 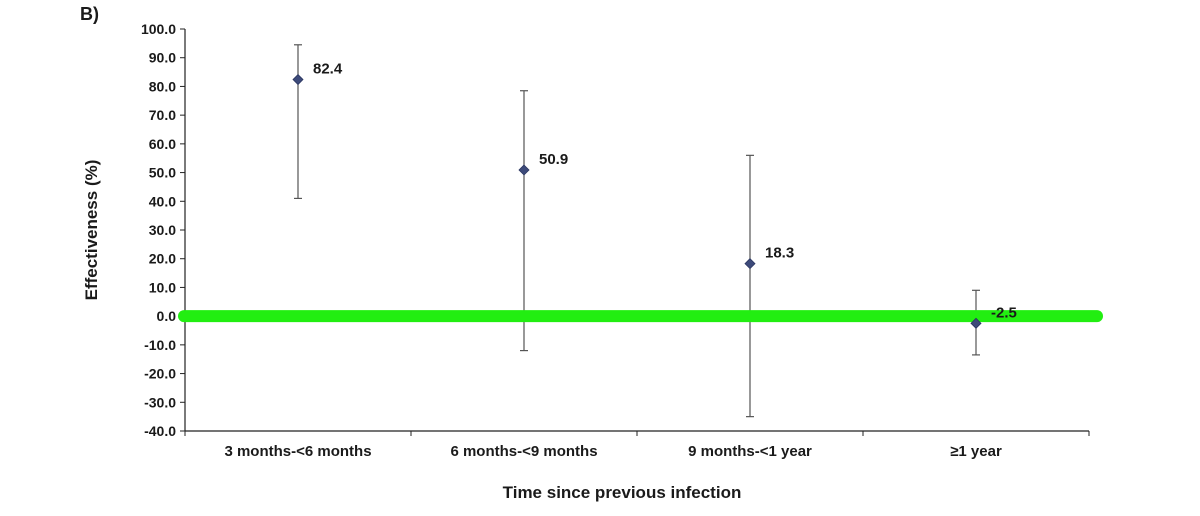 What do you see at coordinates (162, 86) in the screenshot?
I see `y-tick-label: 80.0` at bounding box center [162, 86].